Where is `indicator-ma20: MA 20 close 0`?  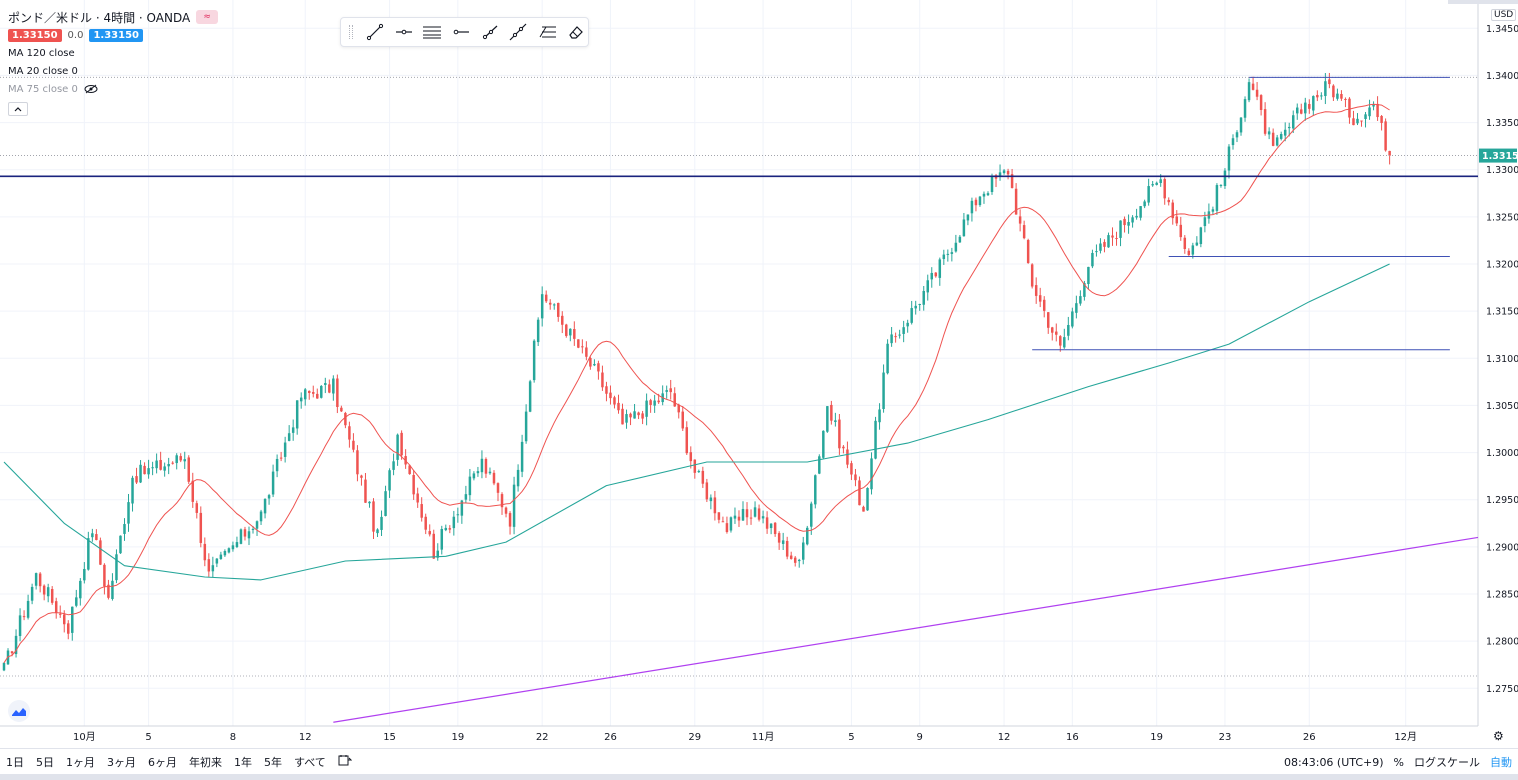 indicator-ma20: MA 20 close 0 is located at coordinates (113, 71).